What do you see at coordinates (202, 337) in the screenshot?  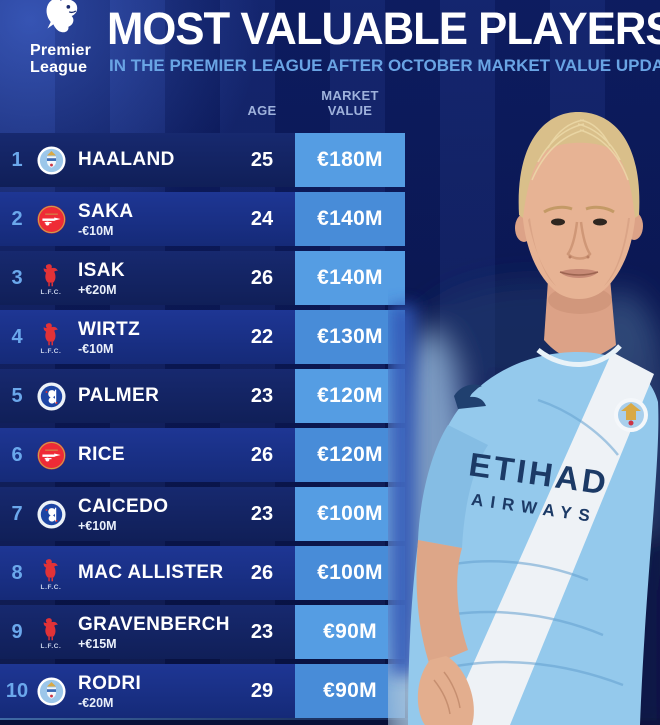 I see `table-row: 4 L.F.C. WIRTZ -€10M 22 €130M` at bounding box center [202, 337].